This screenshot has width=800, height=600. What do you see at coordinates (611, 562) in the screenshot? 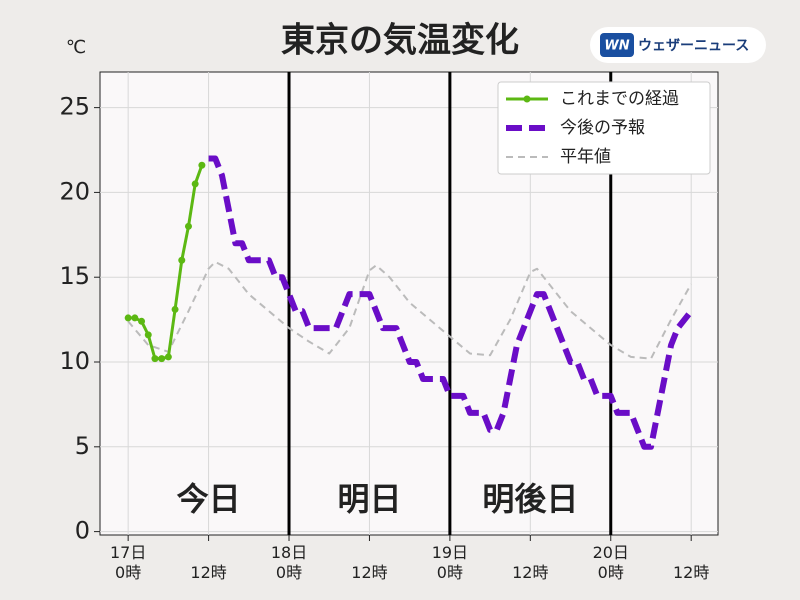
I see `x-tick-label: 20日 0時` at bounding box center [611, 562].